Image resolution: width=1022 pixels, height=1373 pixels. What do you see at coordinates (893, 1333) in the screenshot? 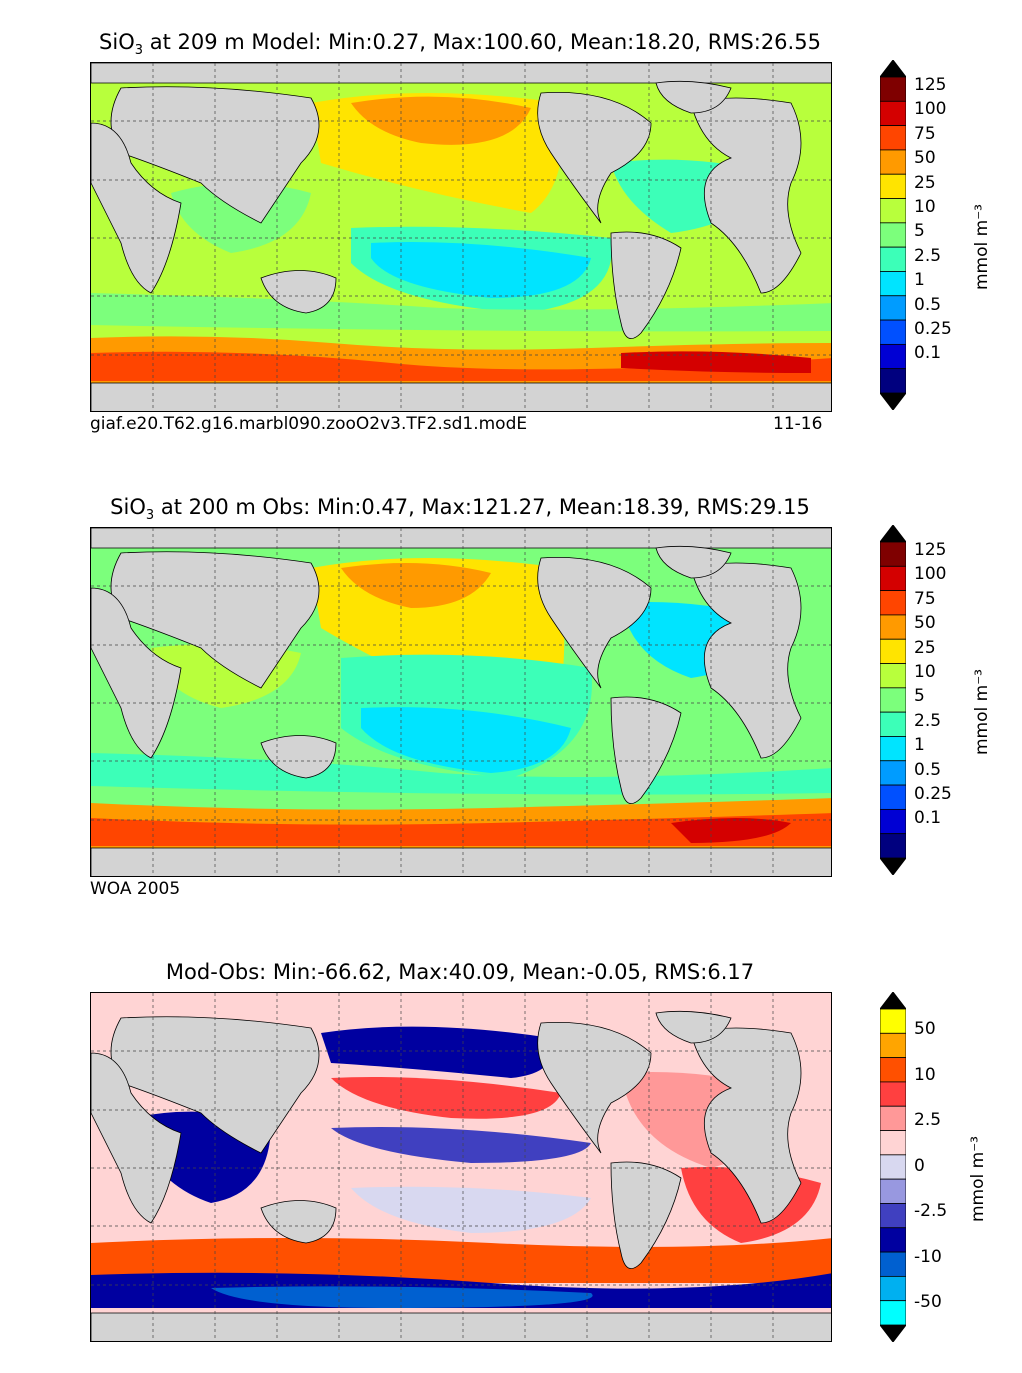
I see `panel3-colorbar-bottom-arrow` at bounding box center [893, 1333].